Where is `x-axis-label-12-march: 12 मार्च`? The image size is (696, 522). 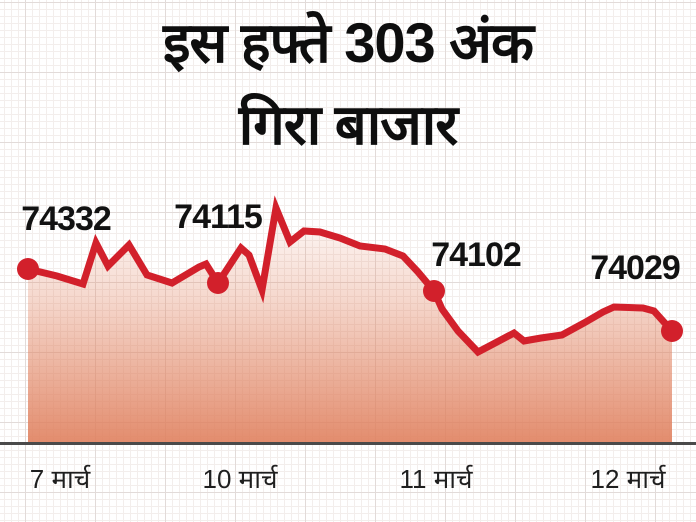 x-axis-label-12-march: 12 मार्च is located at coordinates (628, 479).